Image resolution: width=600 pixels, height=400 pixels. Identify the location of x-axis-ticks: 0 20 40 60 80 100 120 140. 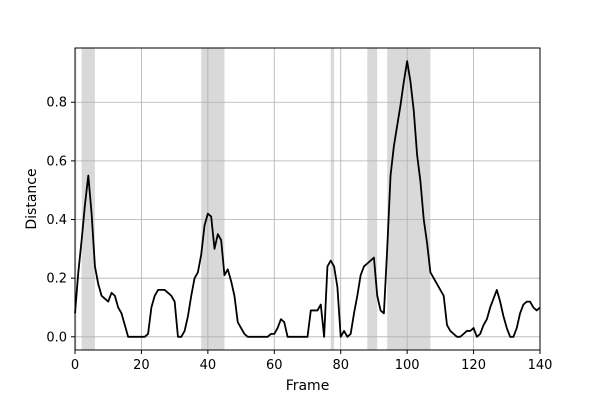
(312, 361).